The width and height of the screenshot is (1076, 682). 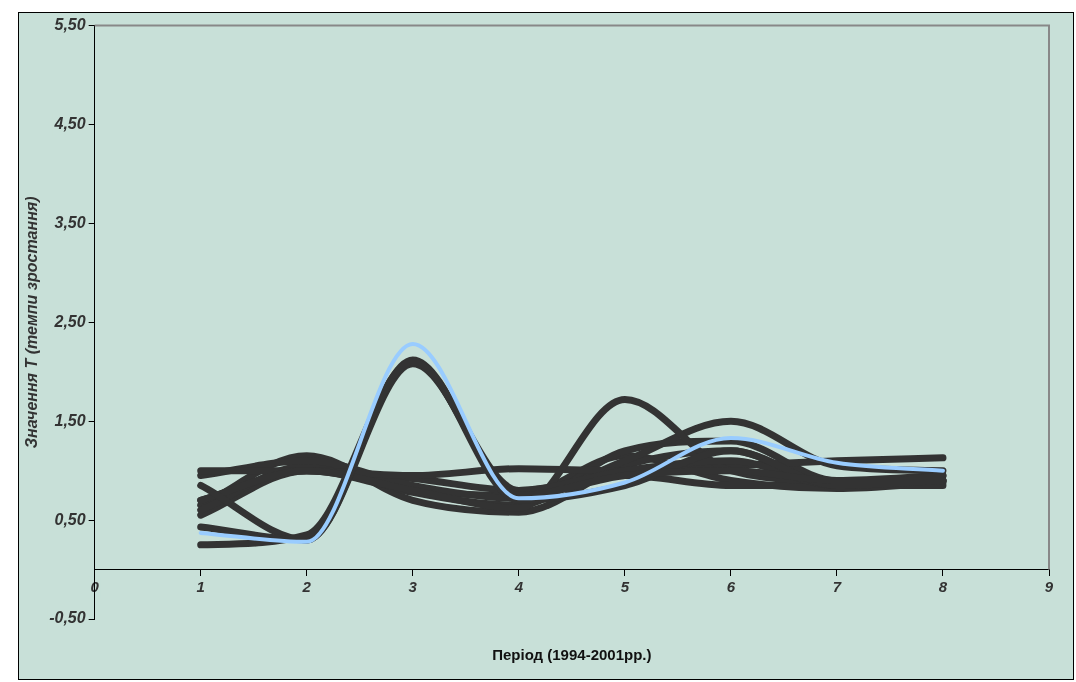 I want to click on x-tick-label: 7, so click(x=837, y=586).